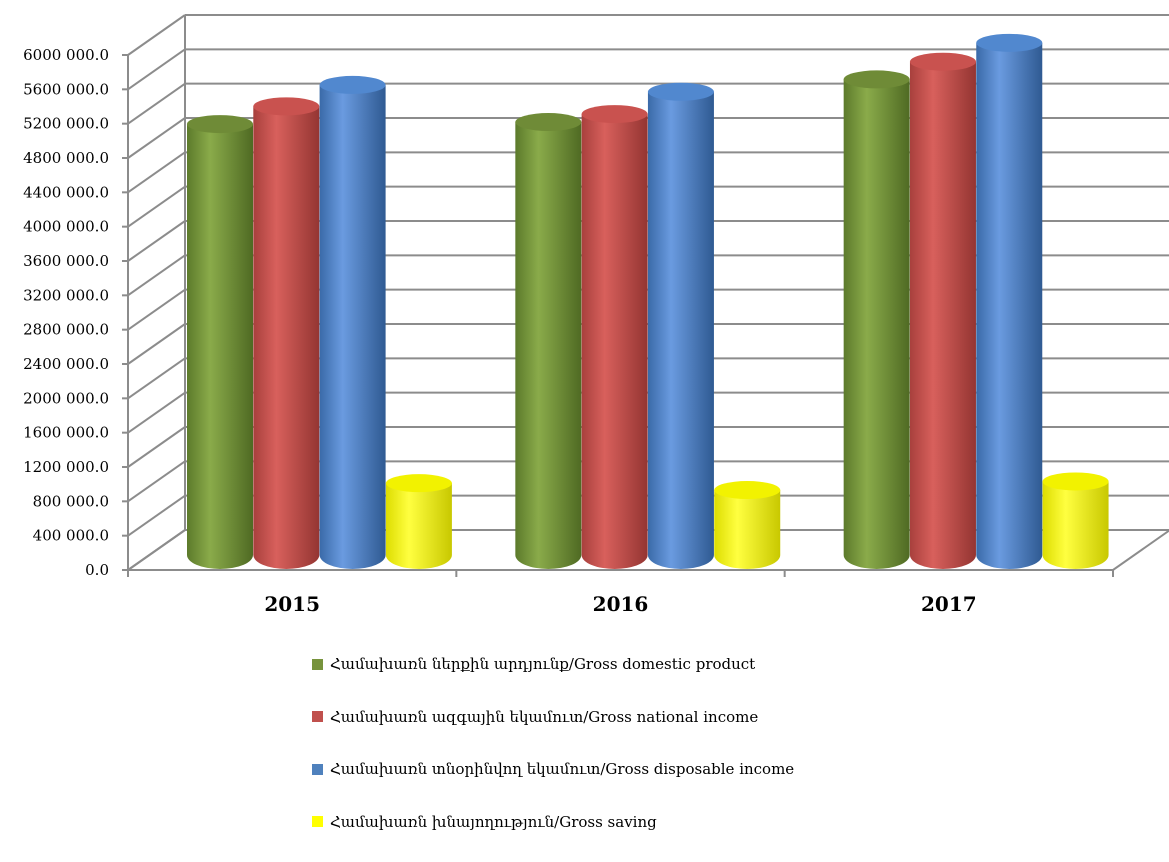 Image resolution: width=1169 pixels, height=862 pixels. Describe the element at coordinates (66, 124) in the screenshot. I see `y-tick-label: 5200 000.0` at that location.